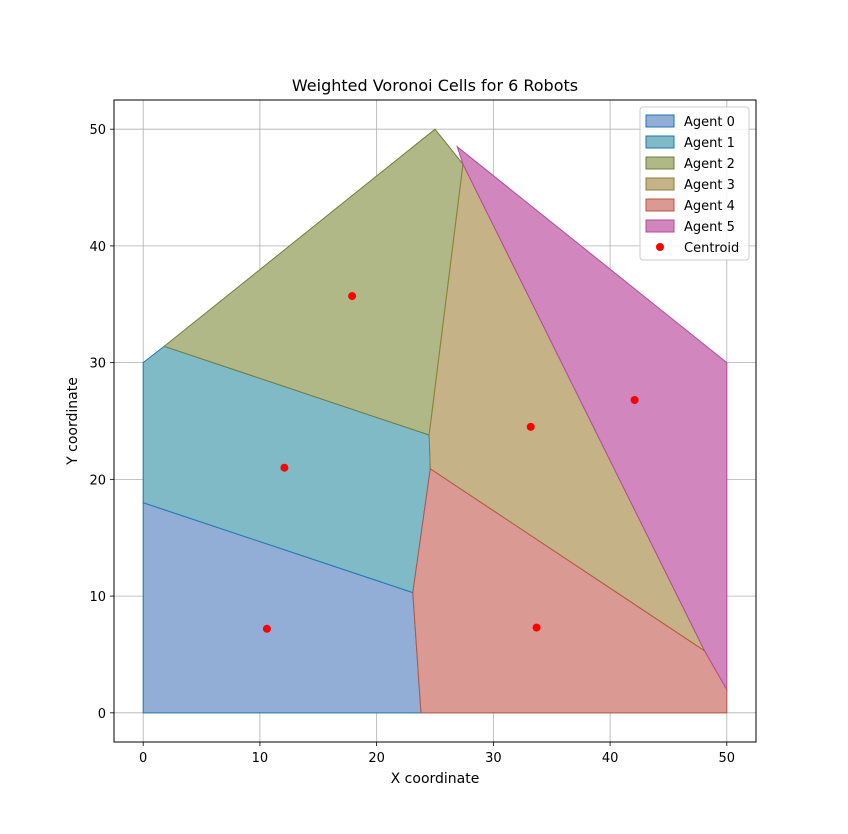  I want to click on x-tick-label: 20, so click(376, 758).